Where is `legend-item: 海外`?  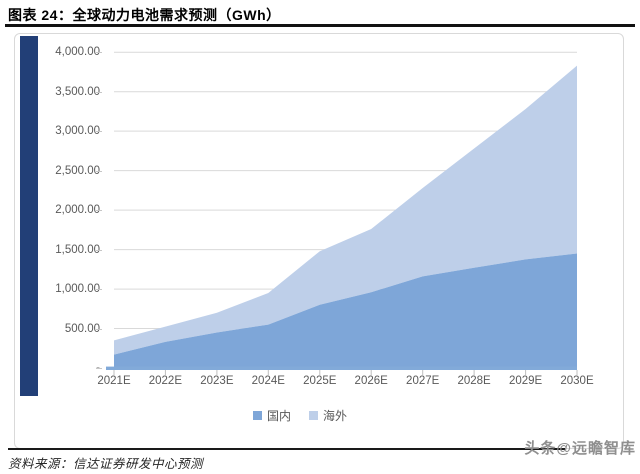 legend-item: 海外 is located at coordinates (328, 415).